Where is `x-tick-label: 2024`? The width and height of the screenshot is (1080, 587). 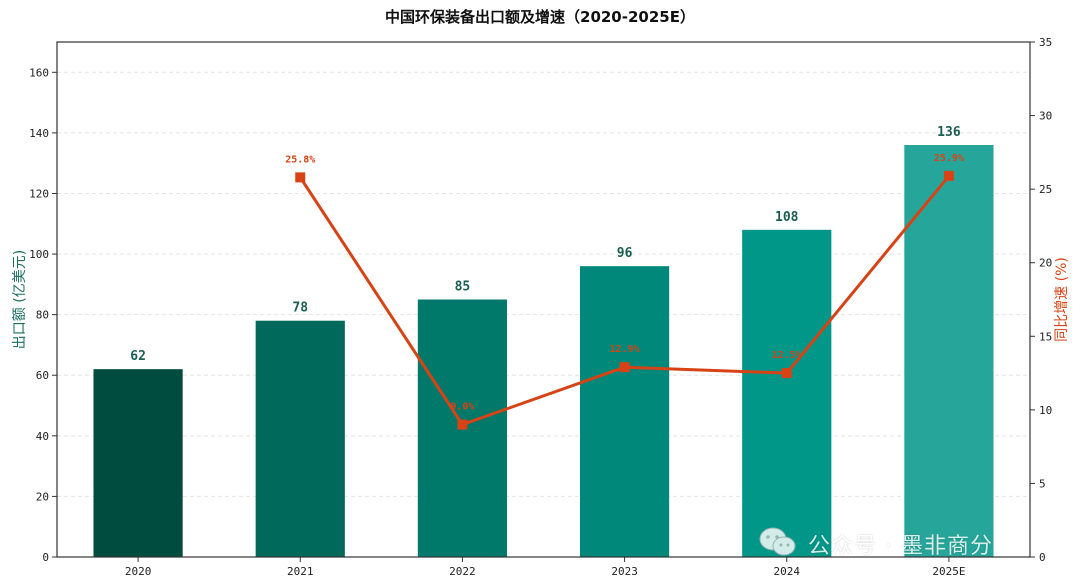
x-tick-label: 2024 is located at coordinates (787, 571).